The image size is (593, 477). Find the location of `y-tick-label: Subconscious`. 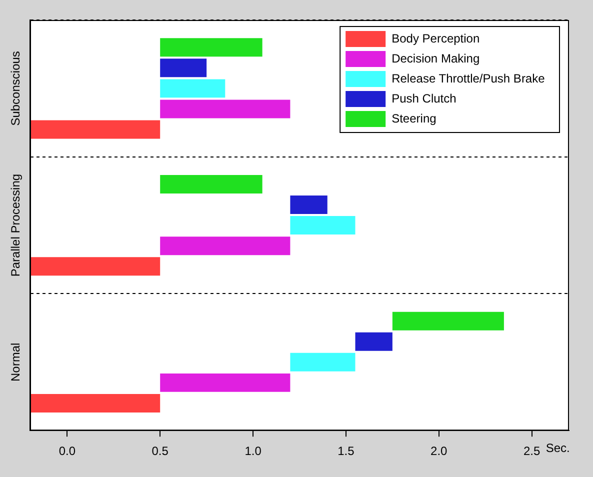

y-tick-label: Subconscious is located at coordinates (15, 88).